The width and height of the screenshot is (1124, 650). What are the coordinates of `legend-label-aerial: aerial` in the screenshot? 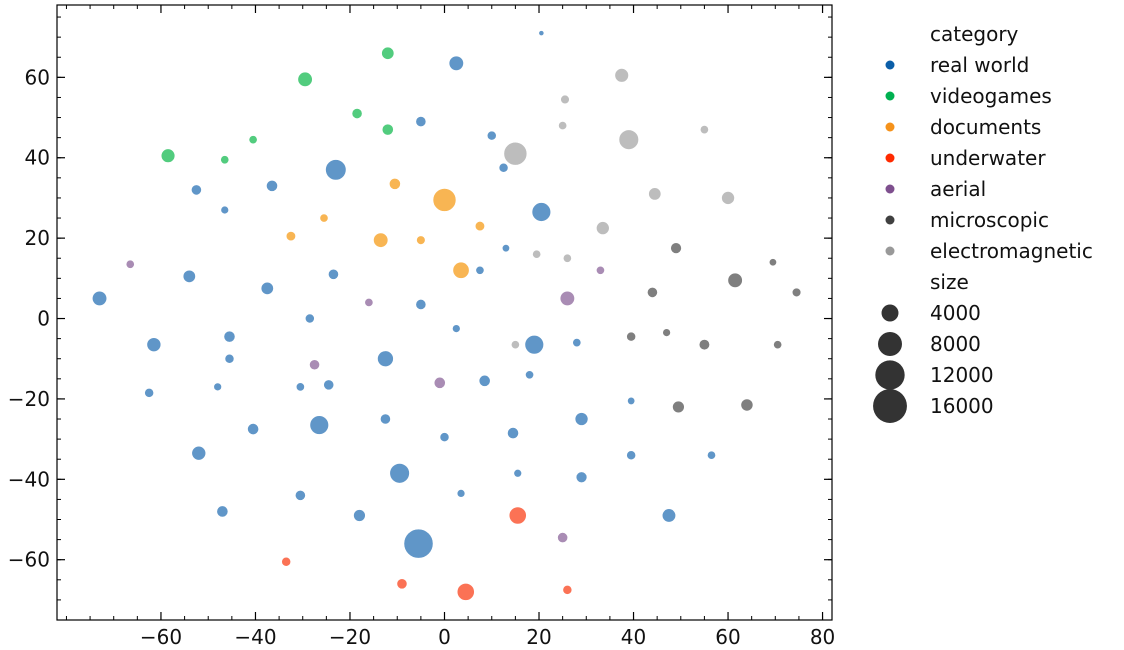 It's located at (958, 189).